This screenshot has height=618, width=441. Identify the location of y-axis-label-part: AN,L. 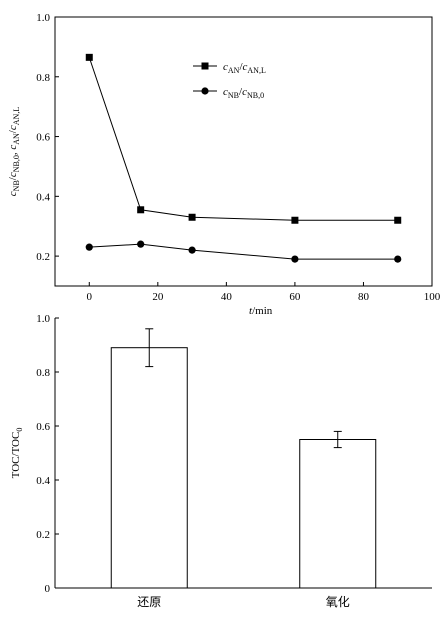
(16, 116).